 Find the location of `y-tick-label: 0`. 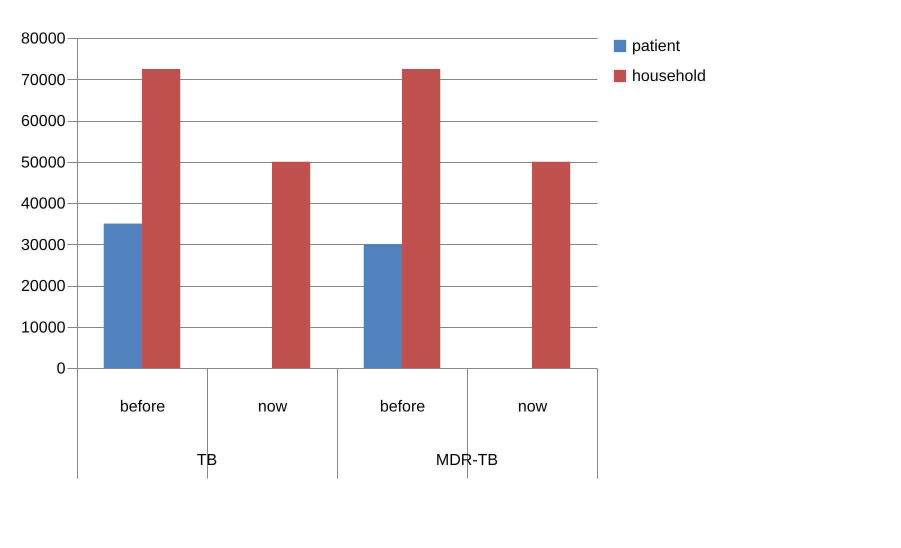

y-tick-label: 0 is located at coordinates (61, 369).